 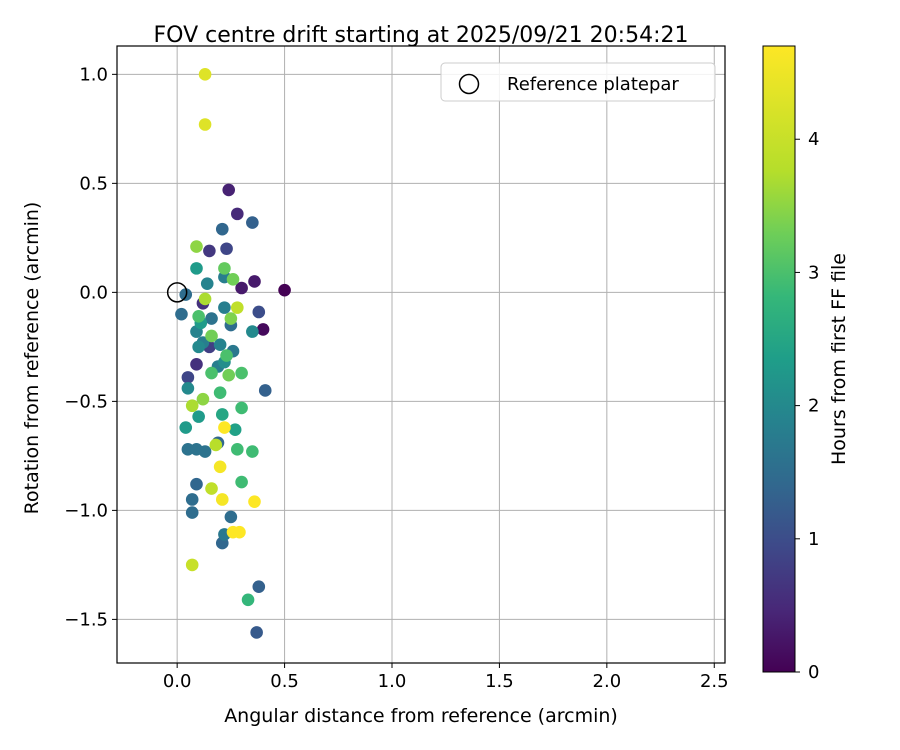 What do you see at coordinates (90, 347) in the screenshot?
I see `y-axis-ticks: 1.0 0.5 0.0 −0.5 −1.0 −1.5` at bounding box center [90, 347].